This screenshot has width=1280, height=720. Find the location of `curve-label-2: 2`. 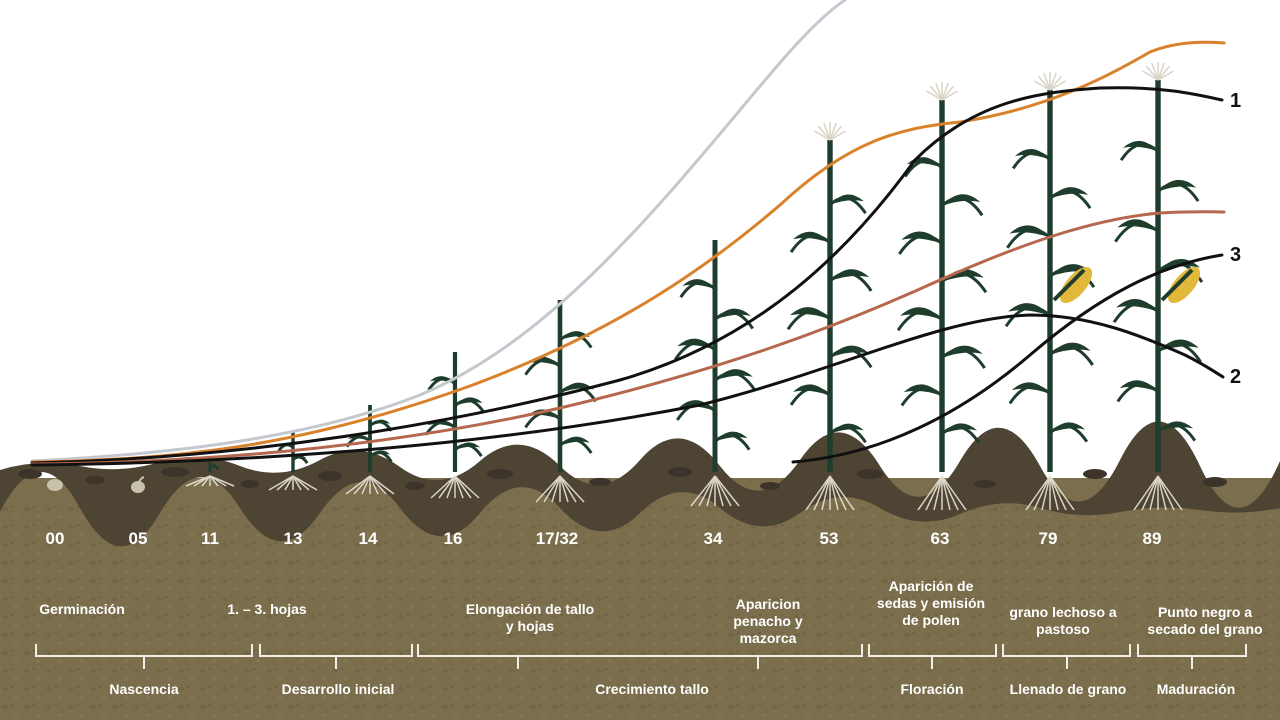

curve-label-2: 2 is located at coordinates (1236, 377).